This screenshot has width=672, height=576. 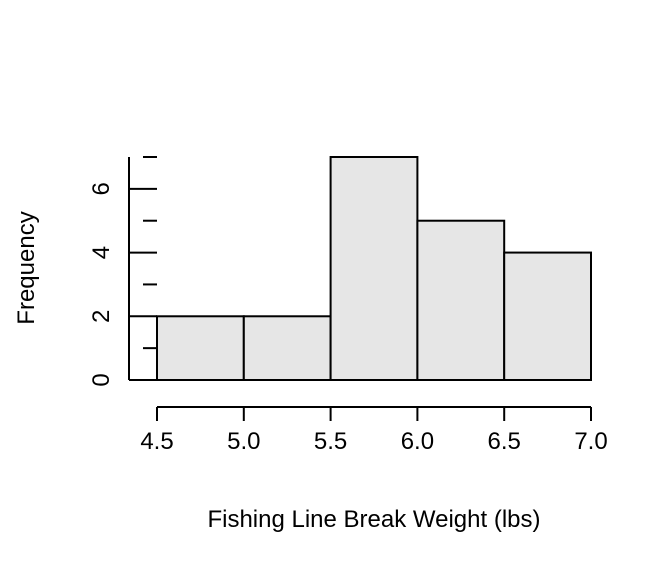 What do you see at coordinates (101, 379) in the screenshot?
I see `y-tick-label: 0` at bounding box center [101, 379].